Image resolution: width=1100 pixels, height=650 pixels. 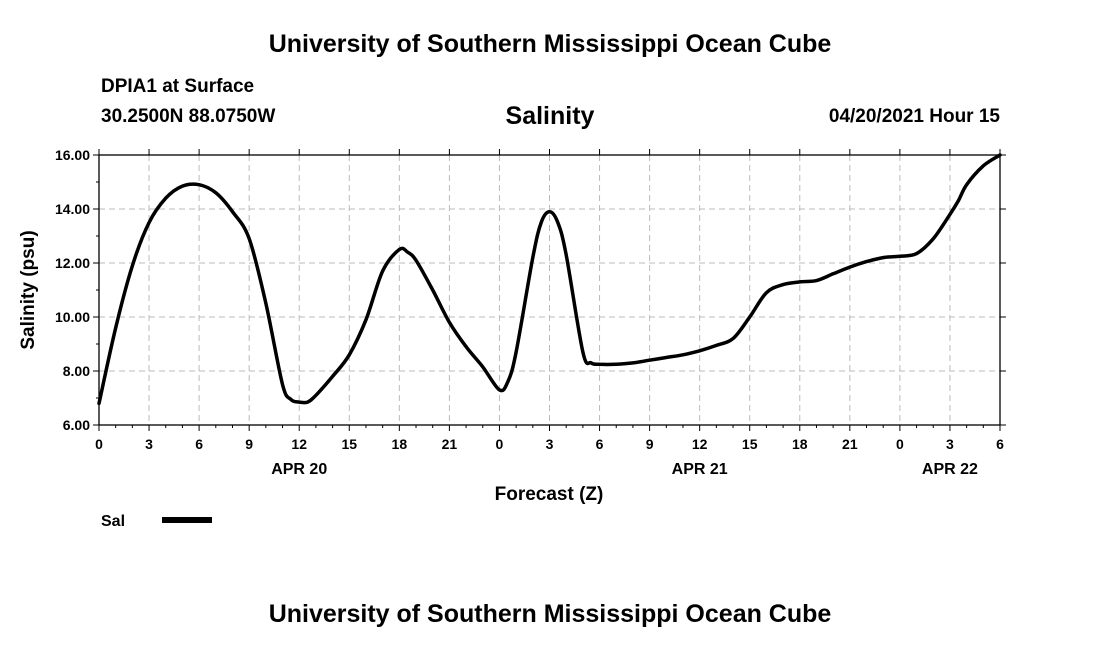 What do you see at coordinates (549, 494) in the screenshot?
I see `x-axis-label: Forecast (Z)` at bounding box center [549, 494].